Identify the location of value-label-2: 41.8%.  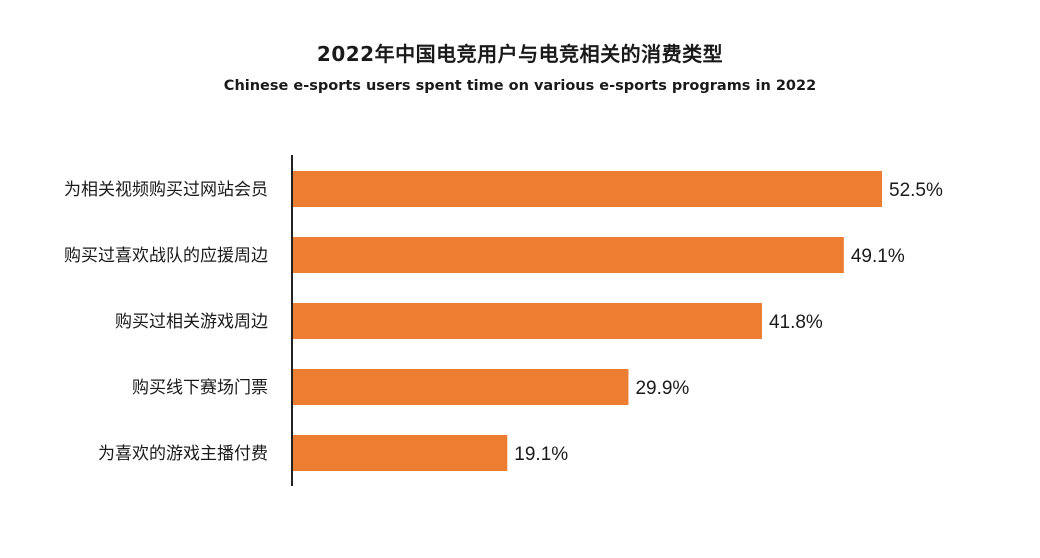
(796, 322).